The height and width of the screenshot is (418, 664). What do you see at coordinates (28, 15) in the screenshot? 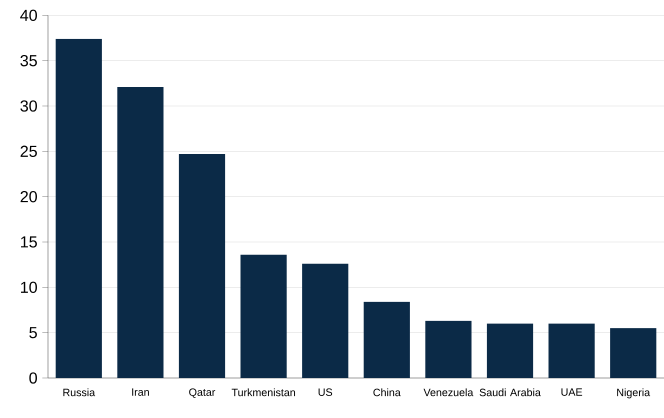
I see `y-tick-label: 40` at bounding box center [28, 15].